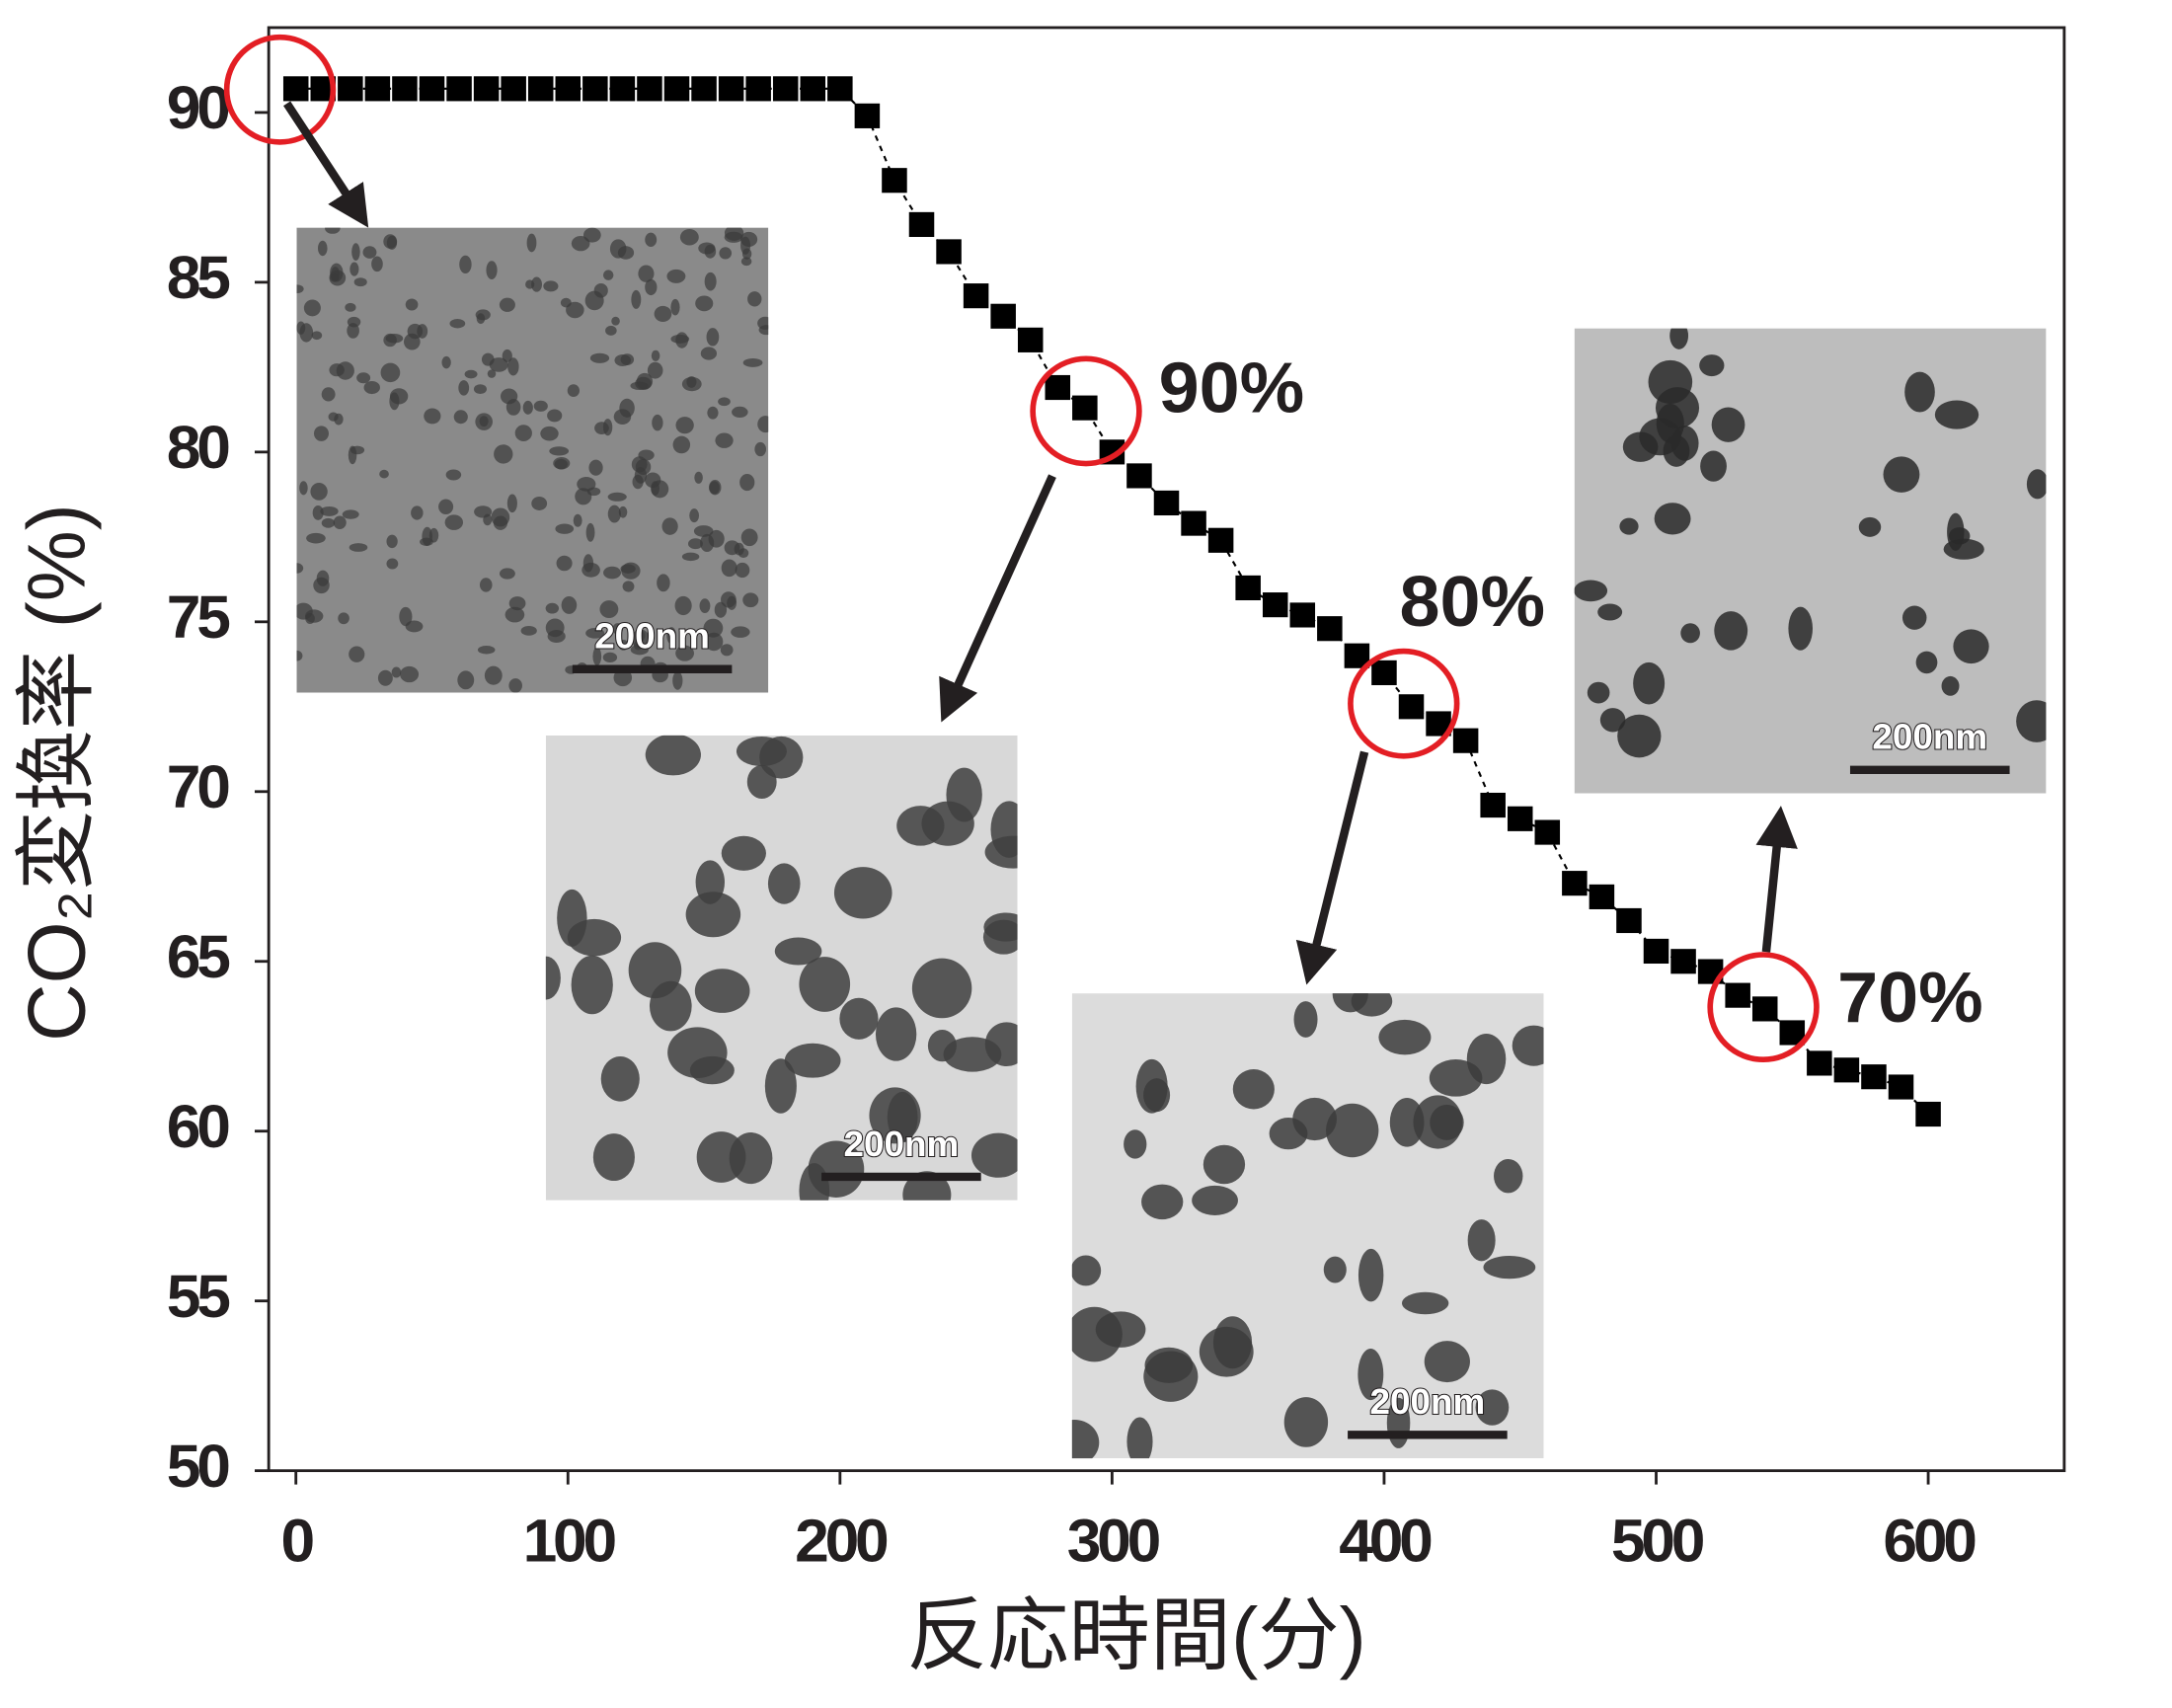 The width and height of the screenshot is (2172, 1708). I want to click on x-tick-label: 500, so click(1657, 1542).